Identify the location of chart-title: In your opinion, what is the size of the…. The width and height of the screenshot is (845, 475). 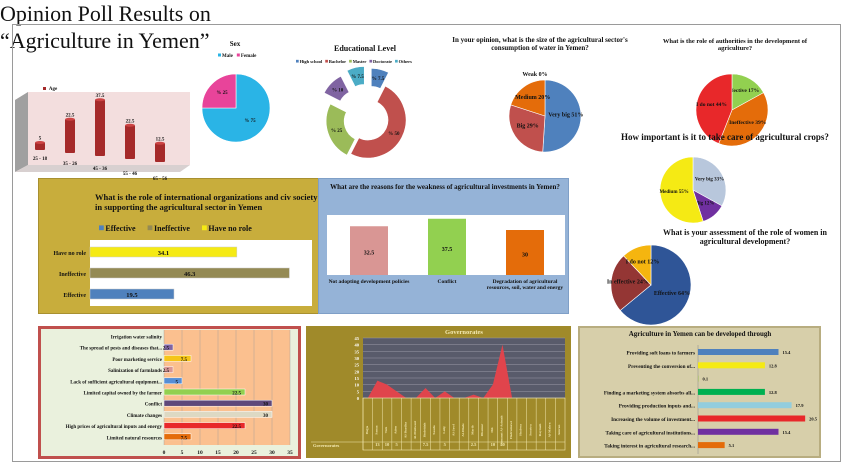
(540, 44).